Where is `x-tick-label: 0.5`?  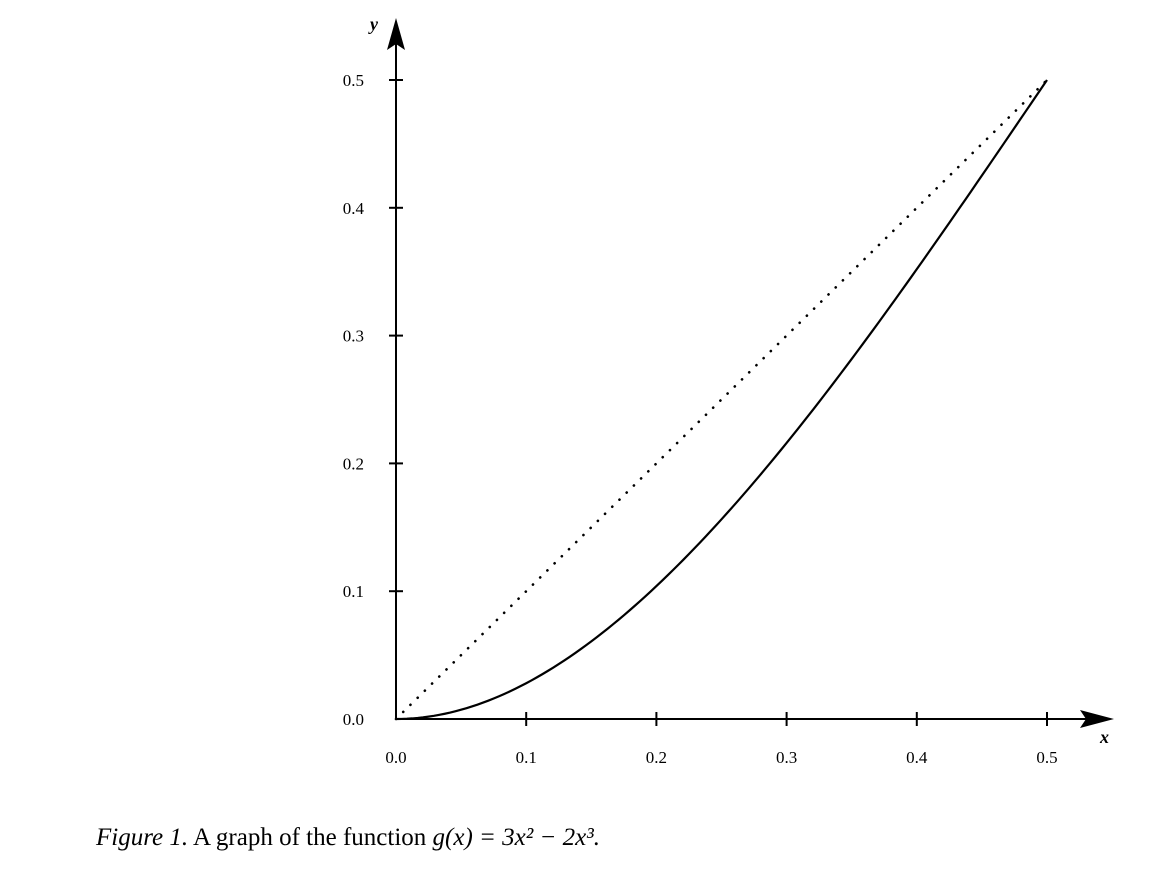
x-tick-label: 0.5 is located at coordinates (1046, 757).